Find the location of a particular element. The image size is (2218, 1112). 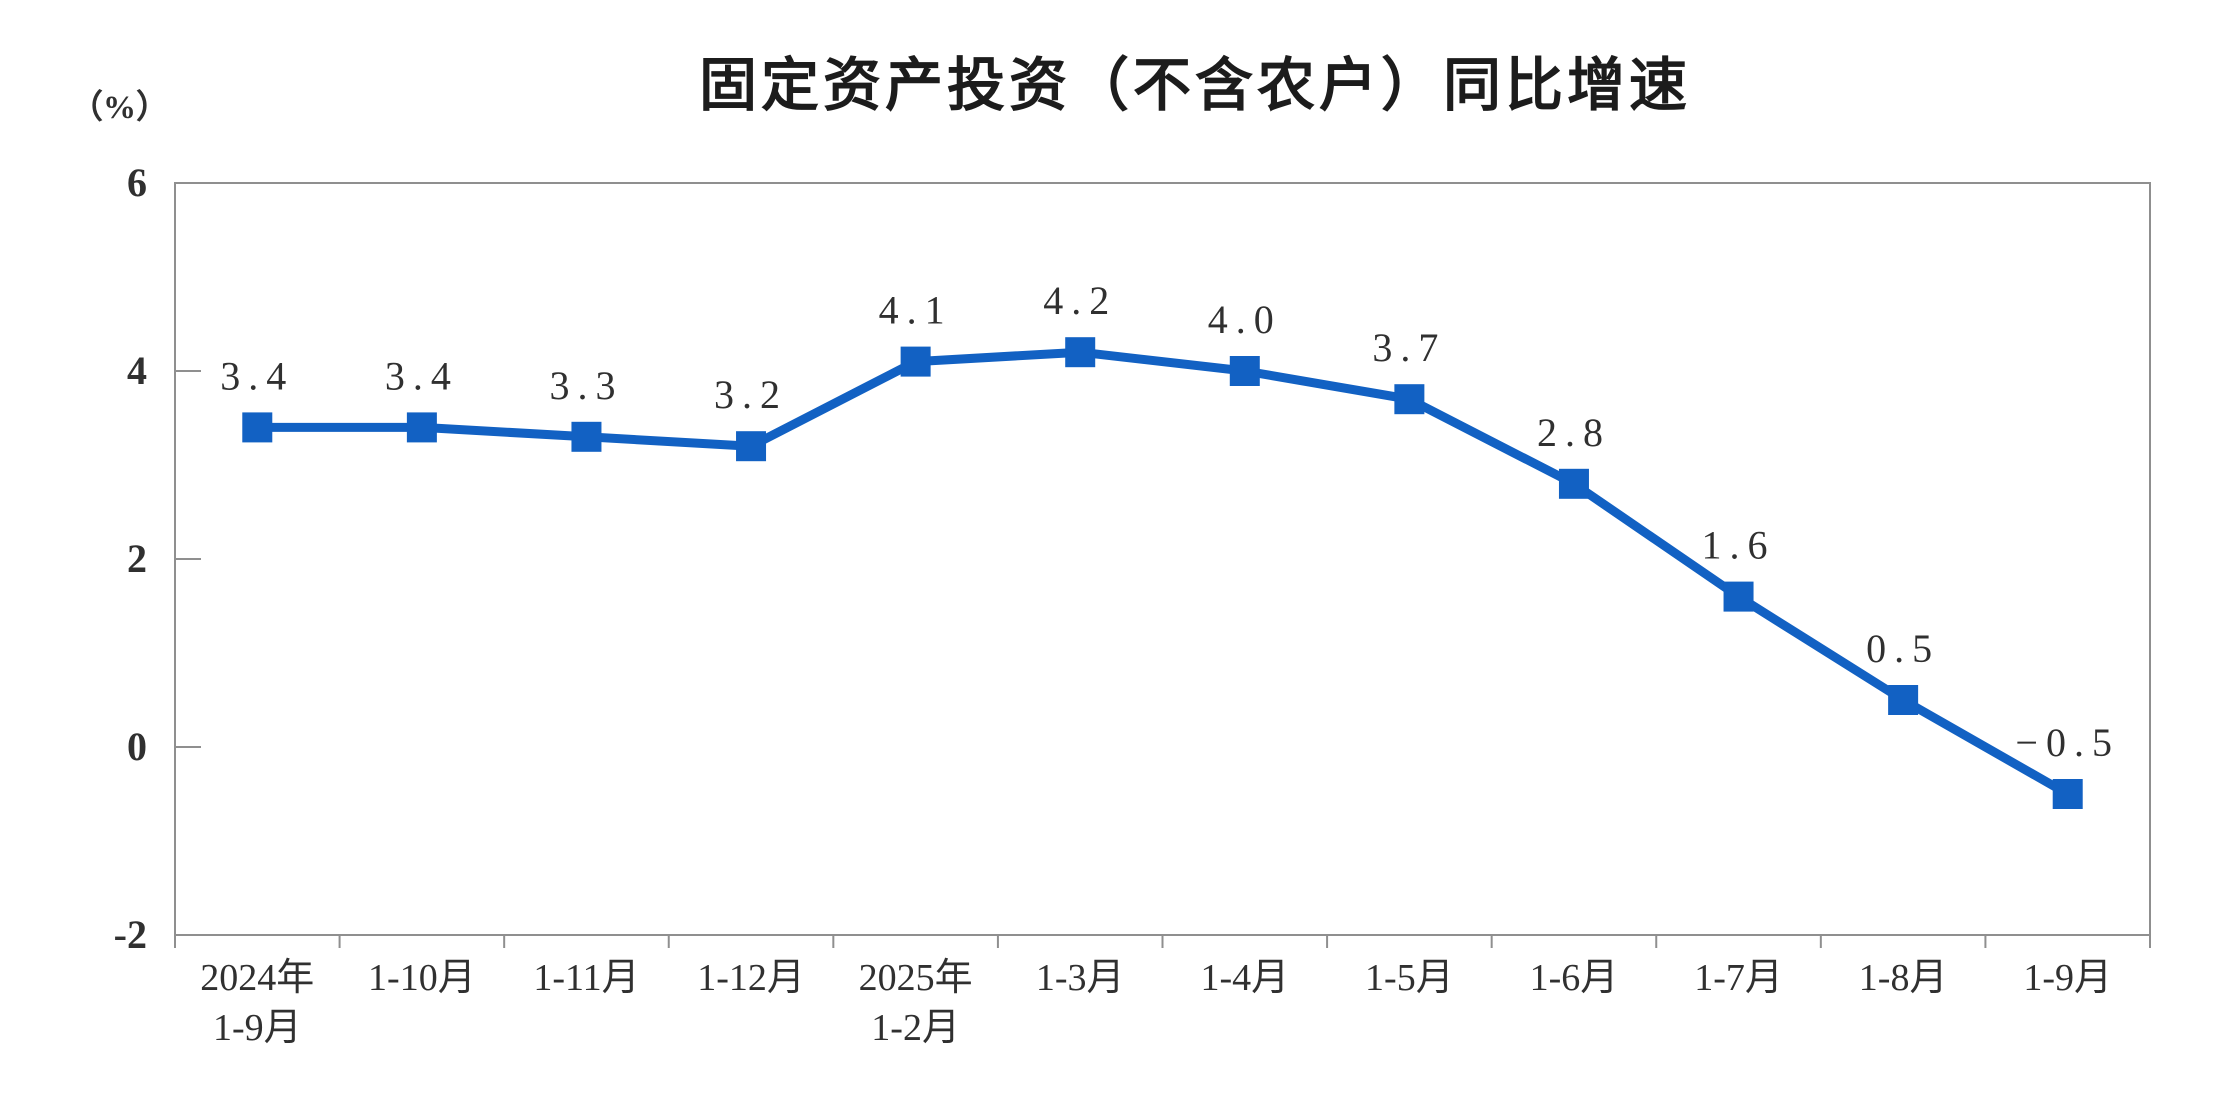

data-point-label: 4.0 is located at coordinates (1245, 319).